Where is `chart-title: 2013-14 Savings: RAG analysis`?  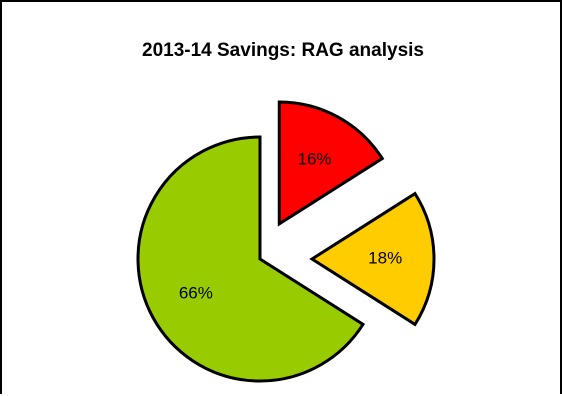
chart-title: 2013-14 Savings: RAG analysis is located at coordinates (283, 50).